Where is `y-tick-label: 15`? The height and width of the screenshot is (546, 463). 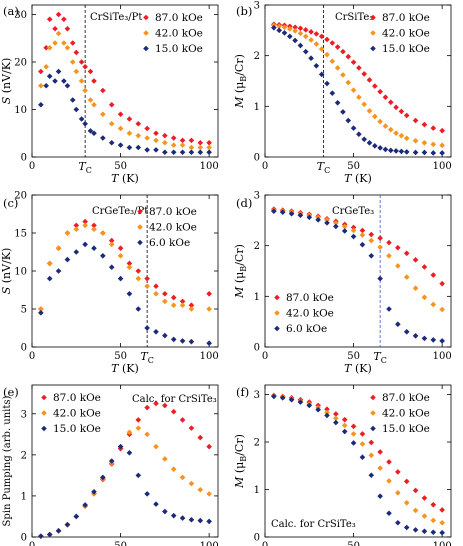
y-tick-label: 15 is located at coordinates (20, 234).